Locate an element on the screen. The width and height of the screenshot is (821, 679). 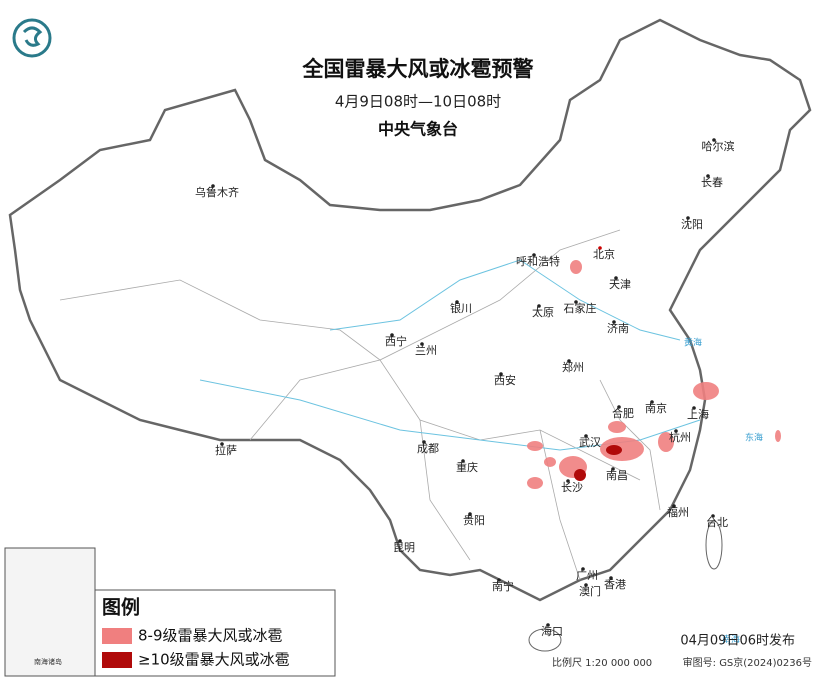
legend-items: 8-9级雷暴大风或冰雹 ≥10级雷暴大风或冰雹 is located at coordinates (196, 648).